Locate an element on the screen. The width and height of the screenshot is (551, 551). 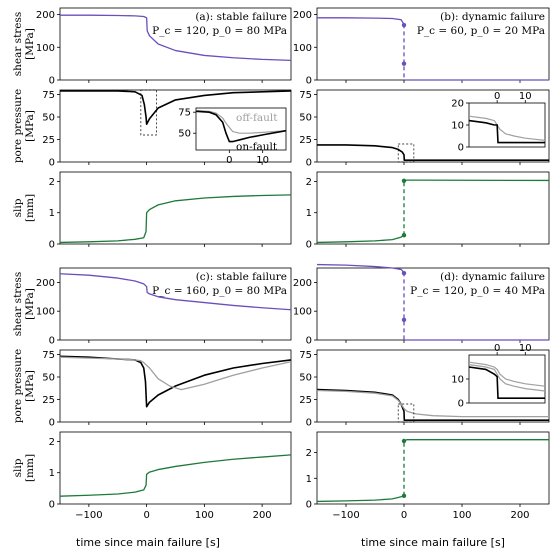
ytick-label-c-stress-0: 0 is located at coordinates (52, 341).